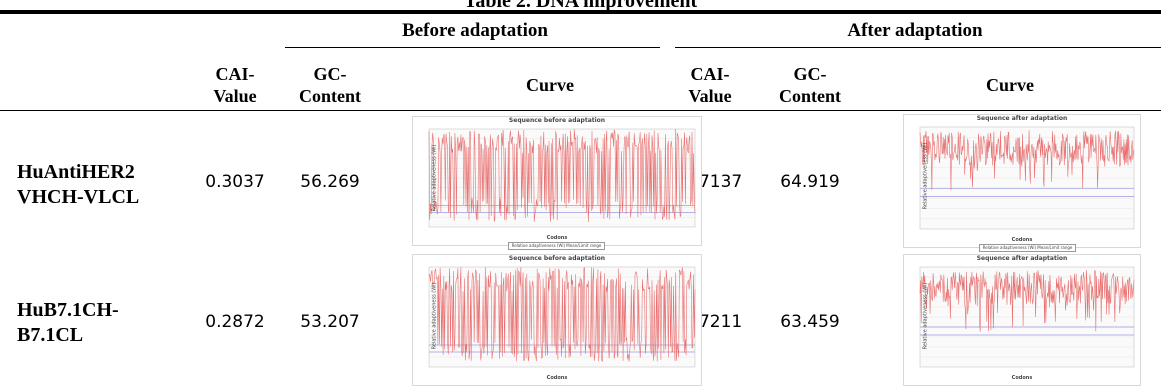 This screenshot has width=1161, height=390. I want to click on cai-before-2: 0.2872, so click(235, 322).